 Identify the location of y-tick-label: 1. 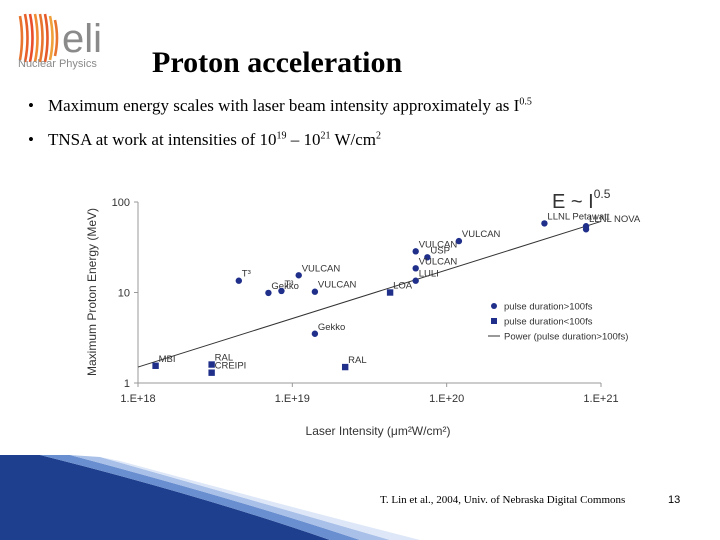
(127, 384).